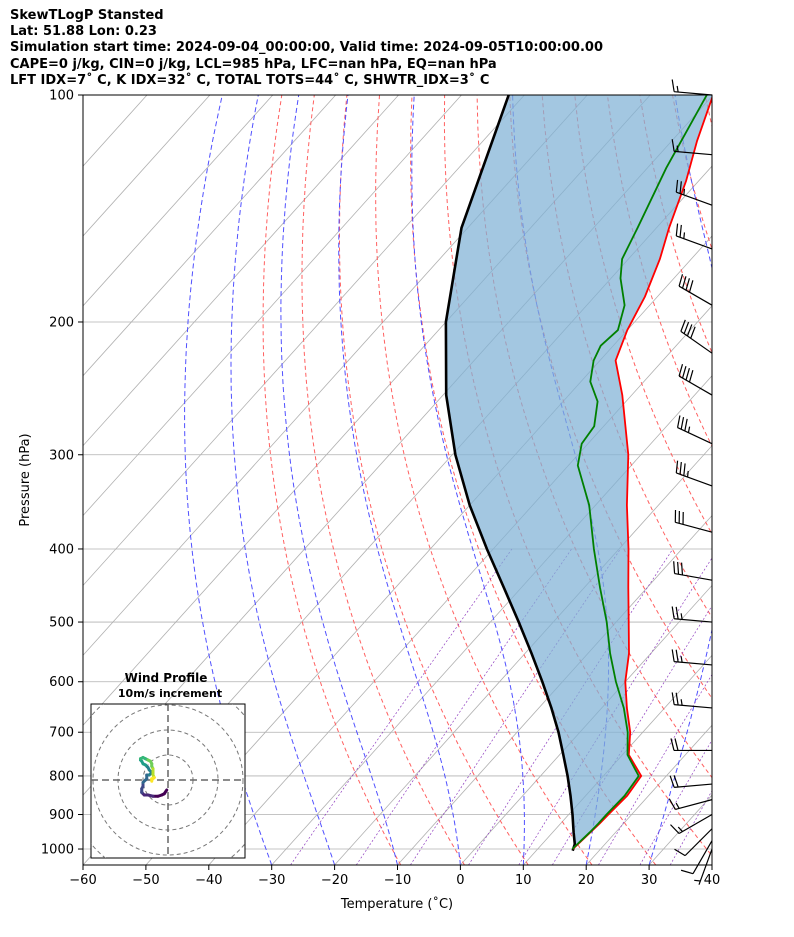  What do you see at coordinates (460, 880) in the screenshot?
I see `x-tick-label: 0` at bounding box center [460, 880].